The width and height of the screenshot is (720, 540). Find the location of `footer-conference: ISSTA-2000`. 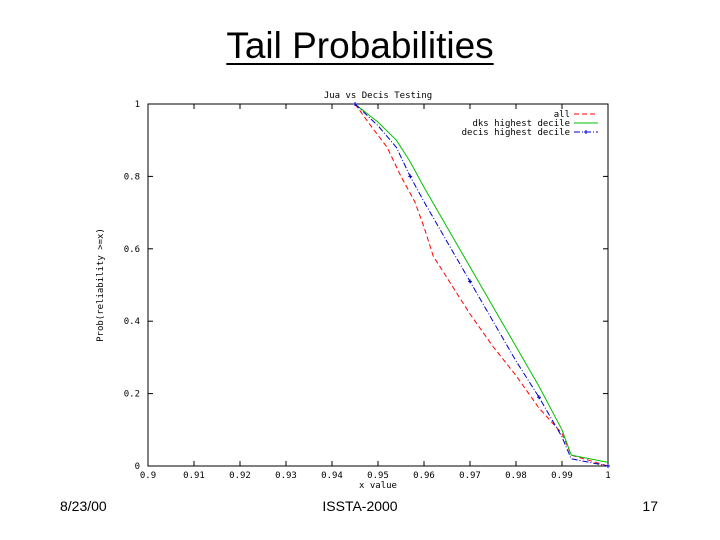

footer-conference: ISSTA-2000 is located at coordinates (360, 506).